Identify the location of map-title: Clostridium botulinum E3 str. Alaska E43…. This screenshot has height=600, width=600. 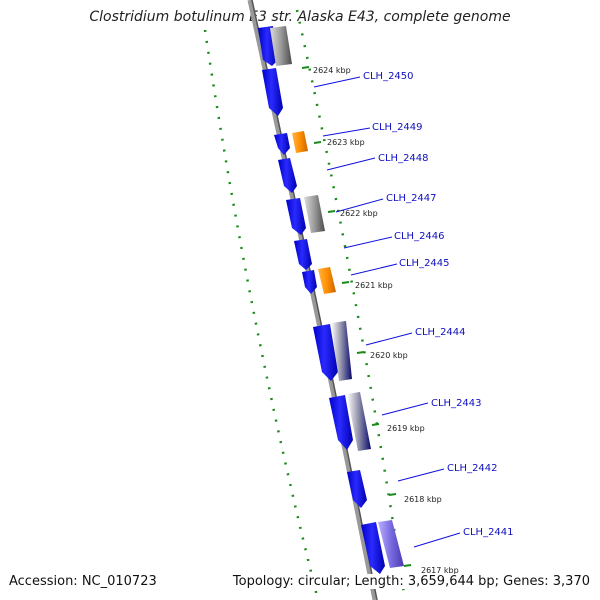
(300, 17).